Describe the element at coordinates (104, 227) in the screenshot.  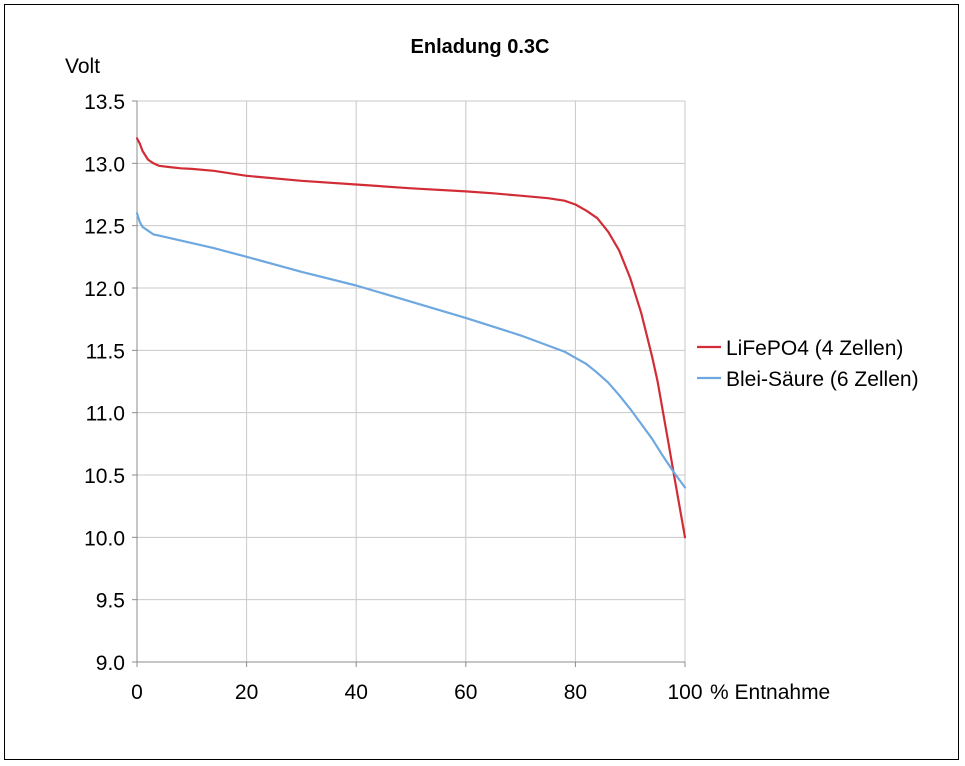
I see `y-tick-label: 12.5` at that location.